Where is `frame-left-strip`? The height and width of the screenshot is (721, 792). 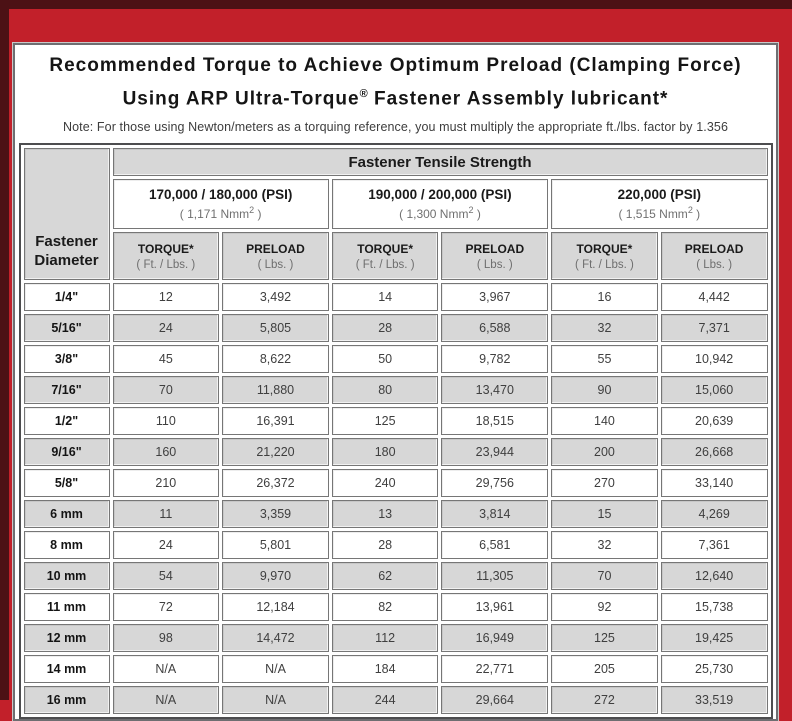 frame-left-strip is located at coordinates (4, 350).